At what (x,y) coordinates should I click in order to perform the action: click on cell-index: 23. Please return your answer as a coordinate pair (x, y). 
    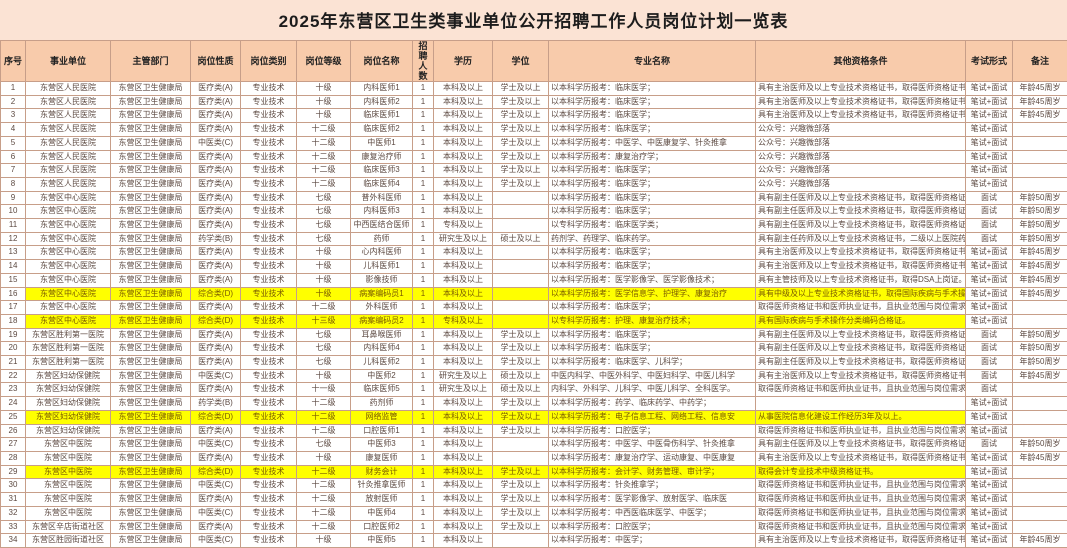
    Looking at the image, I should click on (13, 390).